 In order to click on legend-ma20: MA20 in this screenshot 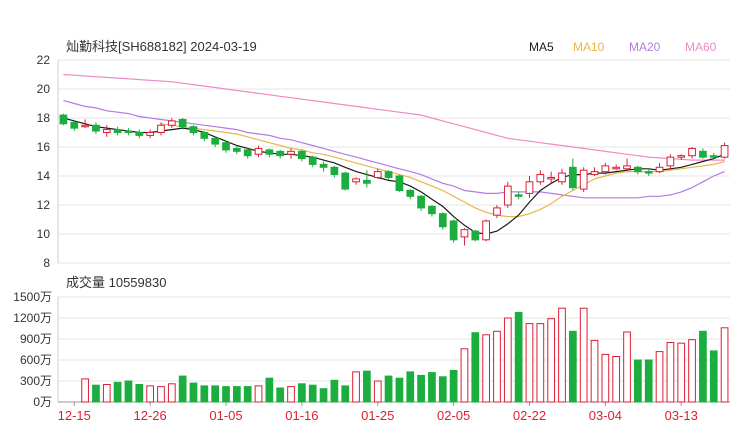, I will do `click(645, 47)`.